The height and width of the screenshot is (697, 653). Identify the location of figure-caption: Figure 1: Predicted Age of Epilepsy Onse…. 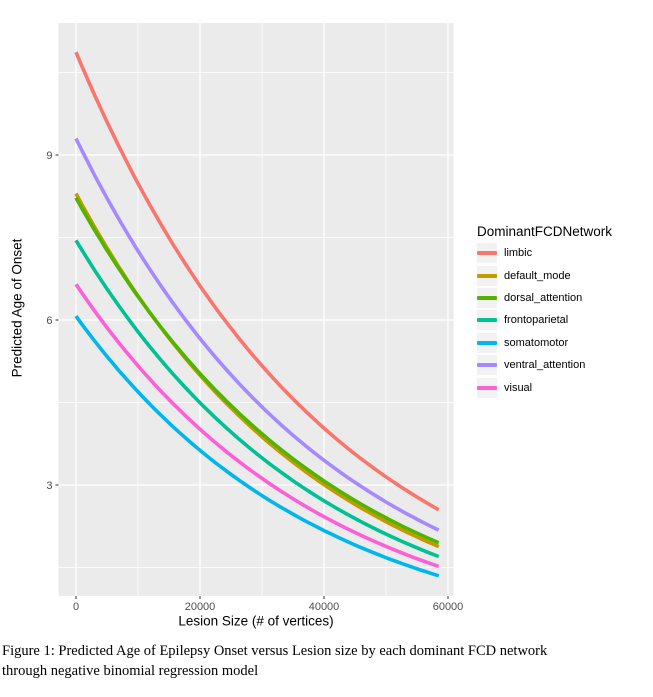
(324, 661).